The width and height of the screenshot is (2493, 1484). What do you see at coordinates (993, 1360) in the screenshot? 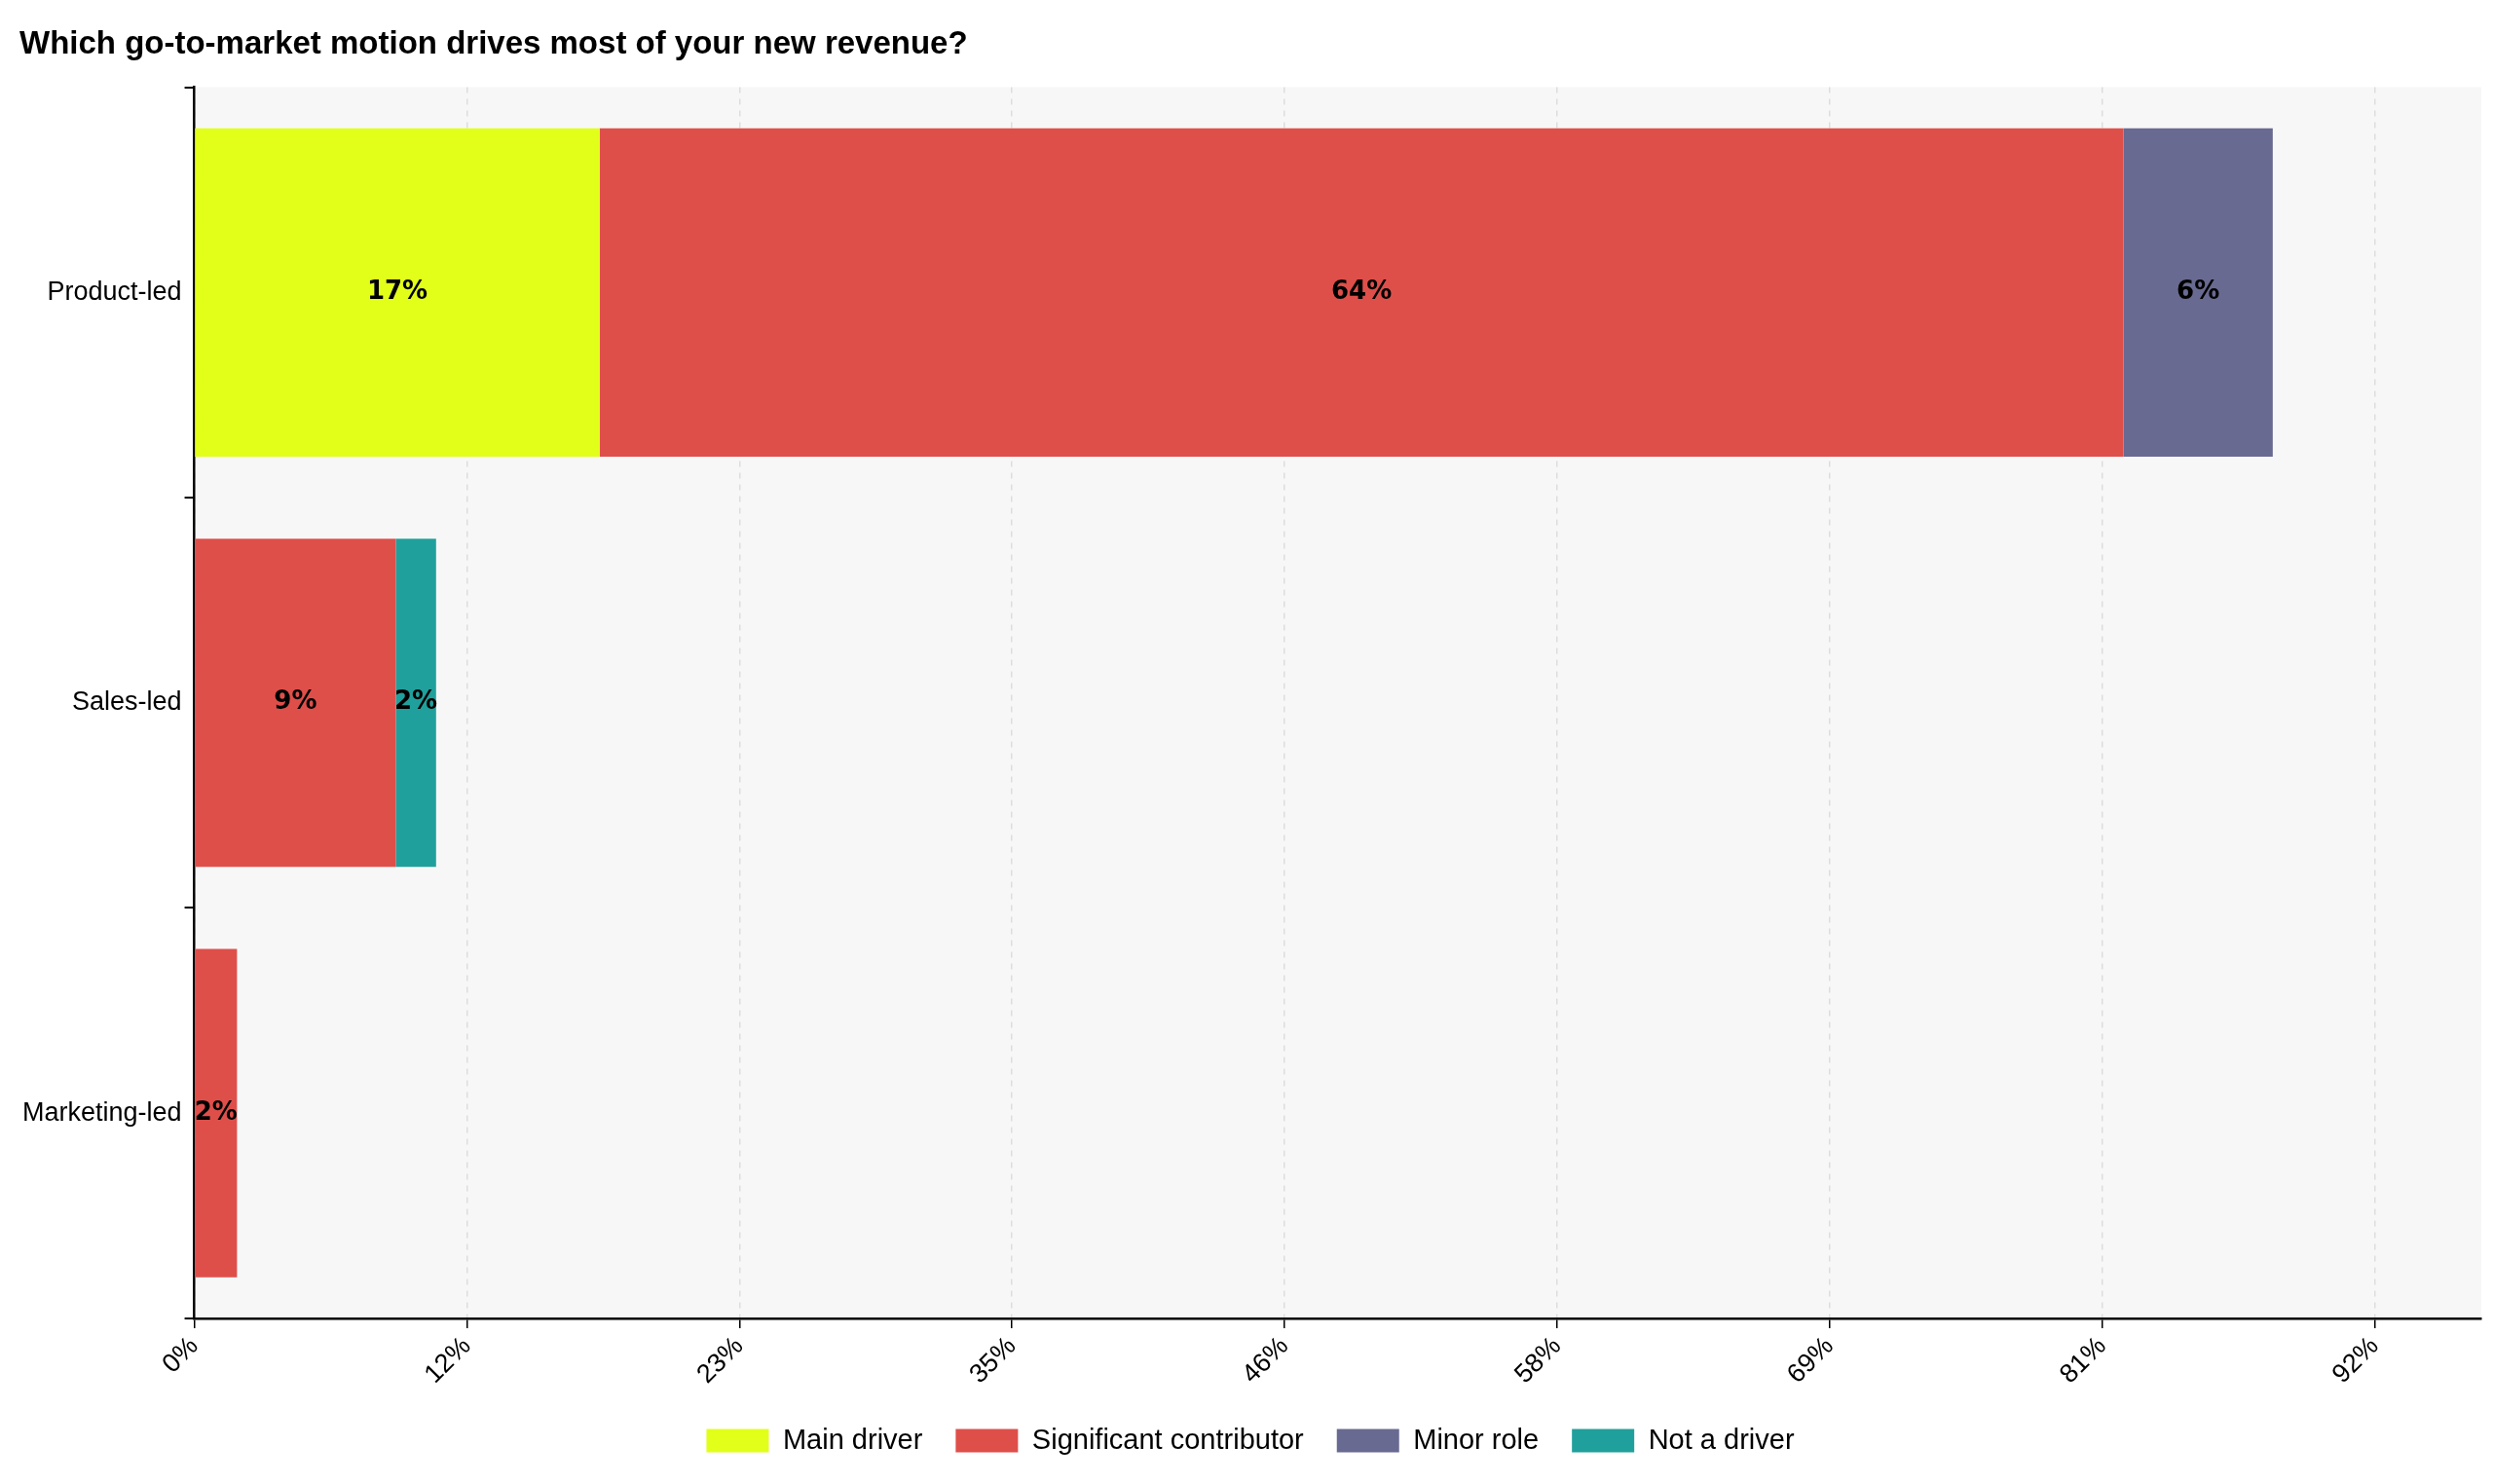
I see `x-tick-label: 35%` at bounding box center [993, 1360].